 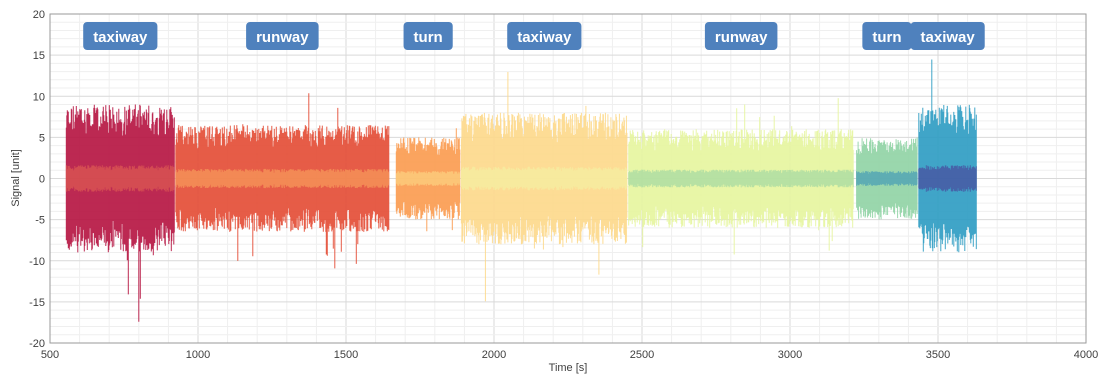 I want to click on x-tick-labels: 500 1000 1500 2000 2500 3000 3500 4000, so click(x=569, y=355).